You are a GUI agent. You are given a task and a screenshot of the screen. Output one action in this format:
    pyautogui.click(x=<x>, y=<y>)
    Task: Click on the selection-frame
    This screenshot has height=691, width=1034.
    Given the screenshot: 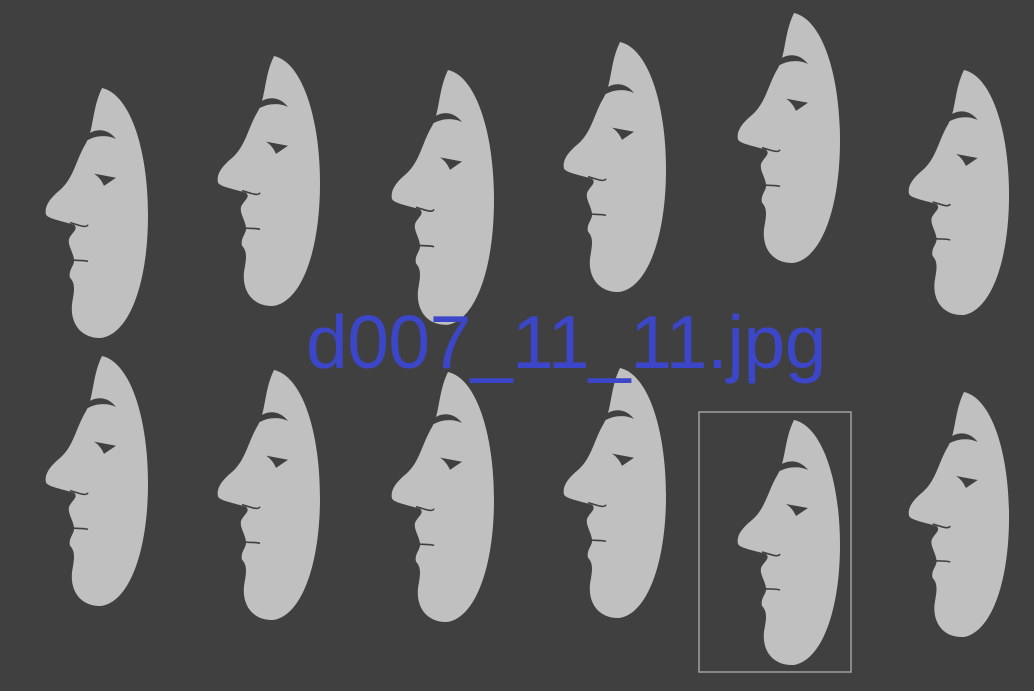 What is the action you would take?
    pyautogui.click(x=775, y=542)
    